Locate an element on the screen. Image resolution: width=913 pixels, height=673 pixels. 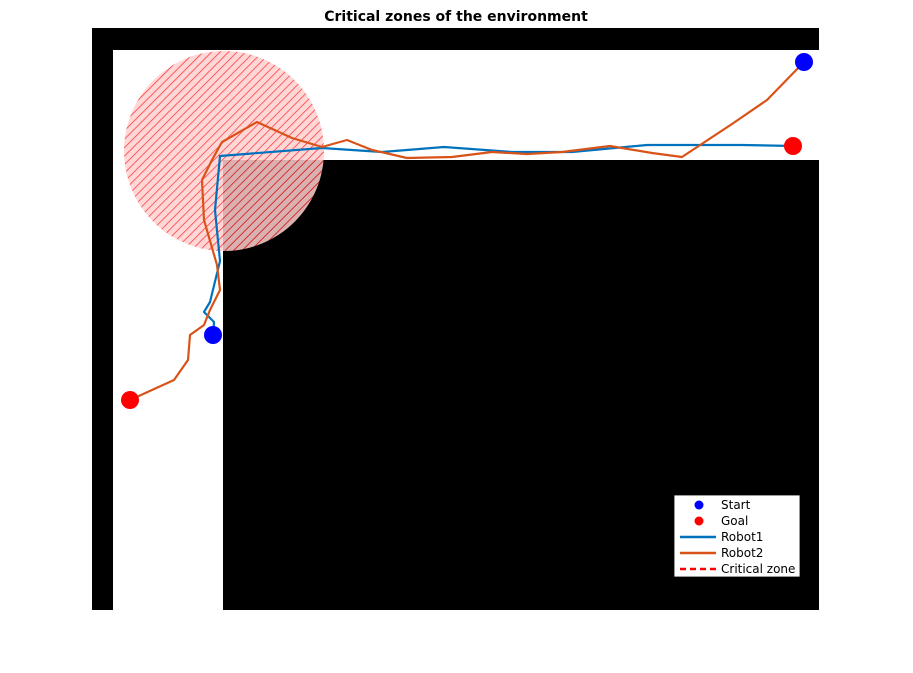
critical-zone-circle is located at coordinates (224, 151).